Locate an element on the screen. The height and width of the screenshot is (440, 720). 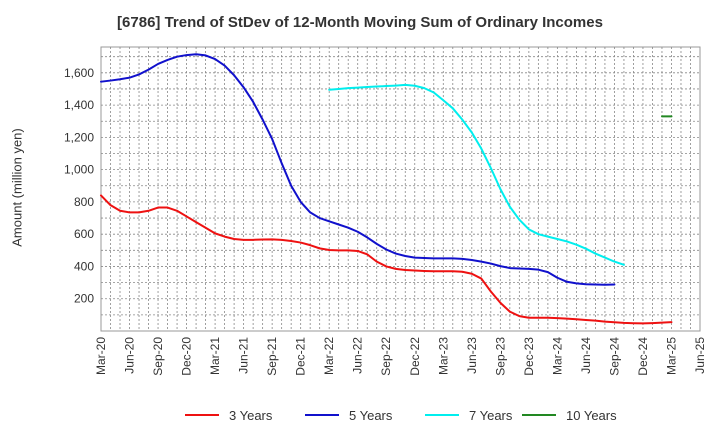
x-tick-label: Dec-22 is located at coordinates (415, 356).